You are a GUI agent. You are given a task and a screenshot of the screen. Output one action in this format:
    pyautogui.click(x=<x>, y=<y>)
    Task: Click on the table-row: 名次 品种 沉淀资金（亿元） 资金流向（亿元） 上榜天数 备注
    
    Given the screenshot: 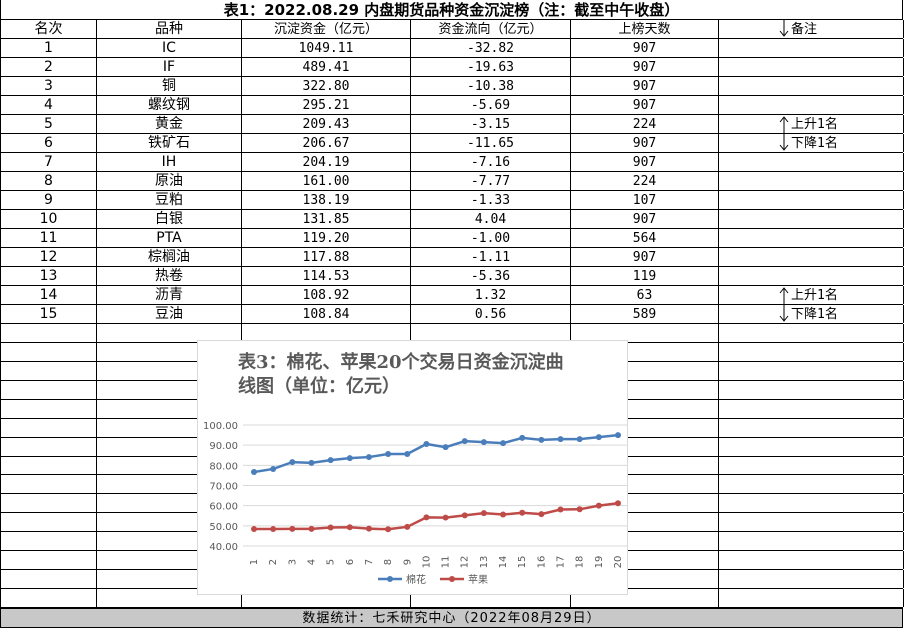 What is the action you would take?
    pyautogui.click(x=452, y=29)
    